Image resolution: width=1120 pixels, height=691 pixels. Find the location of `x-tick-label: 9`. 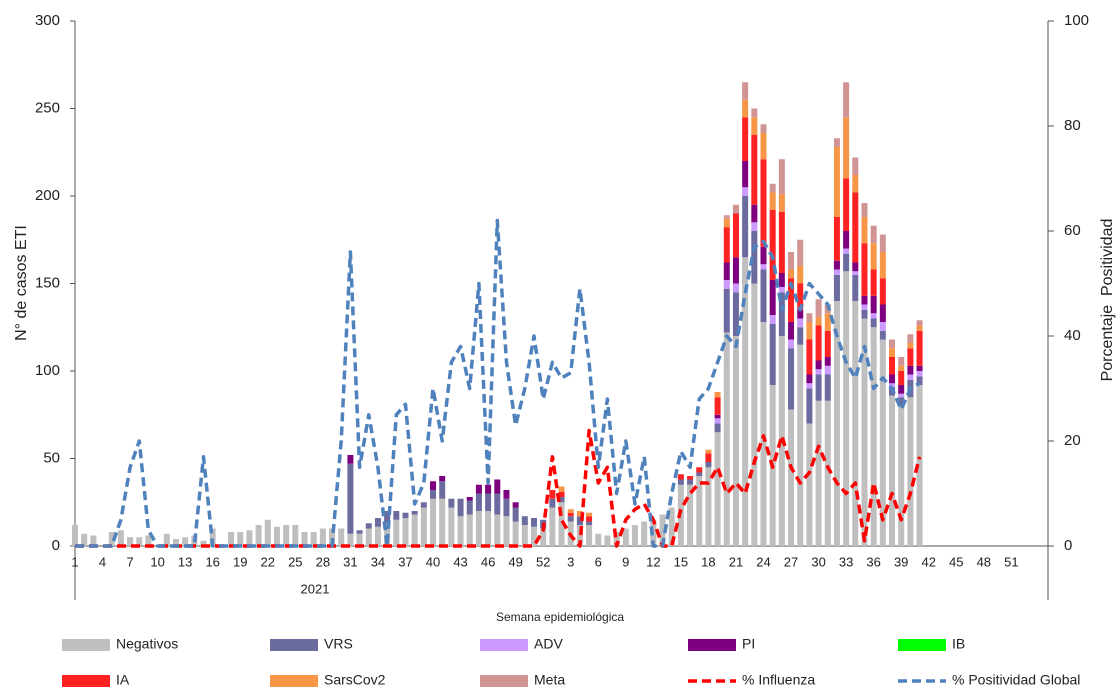

x-tick-label: 9 is located at coordinates (625, 561).